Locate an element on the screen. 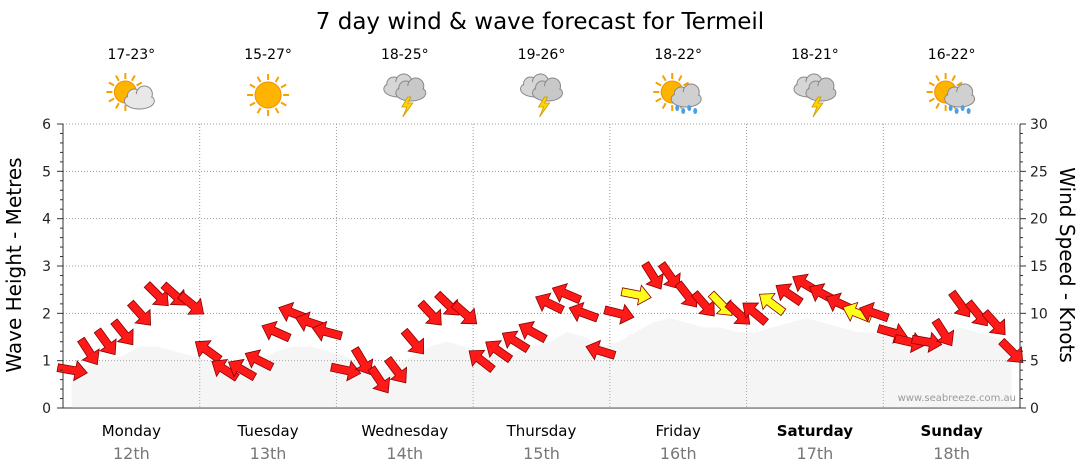 This screenshot has width=1080, height=475. y-axis-right: 0 5 10 15 20 25 30 is located at coordinates (1034, 267).